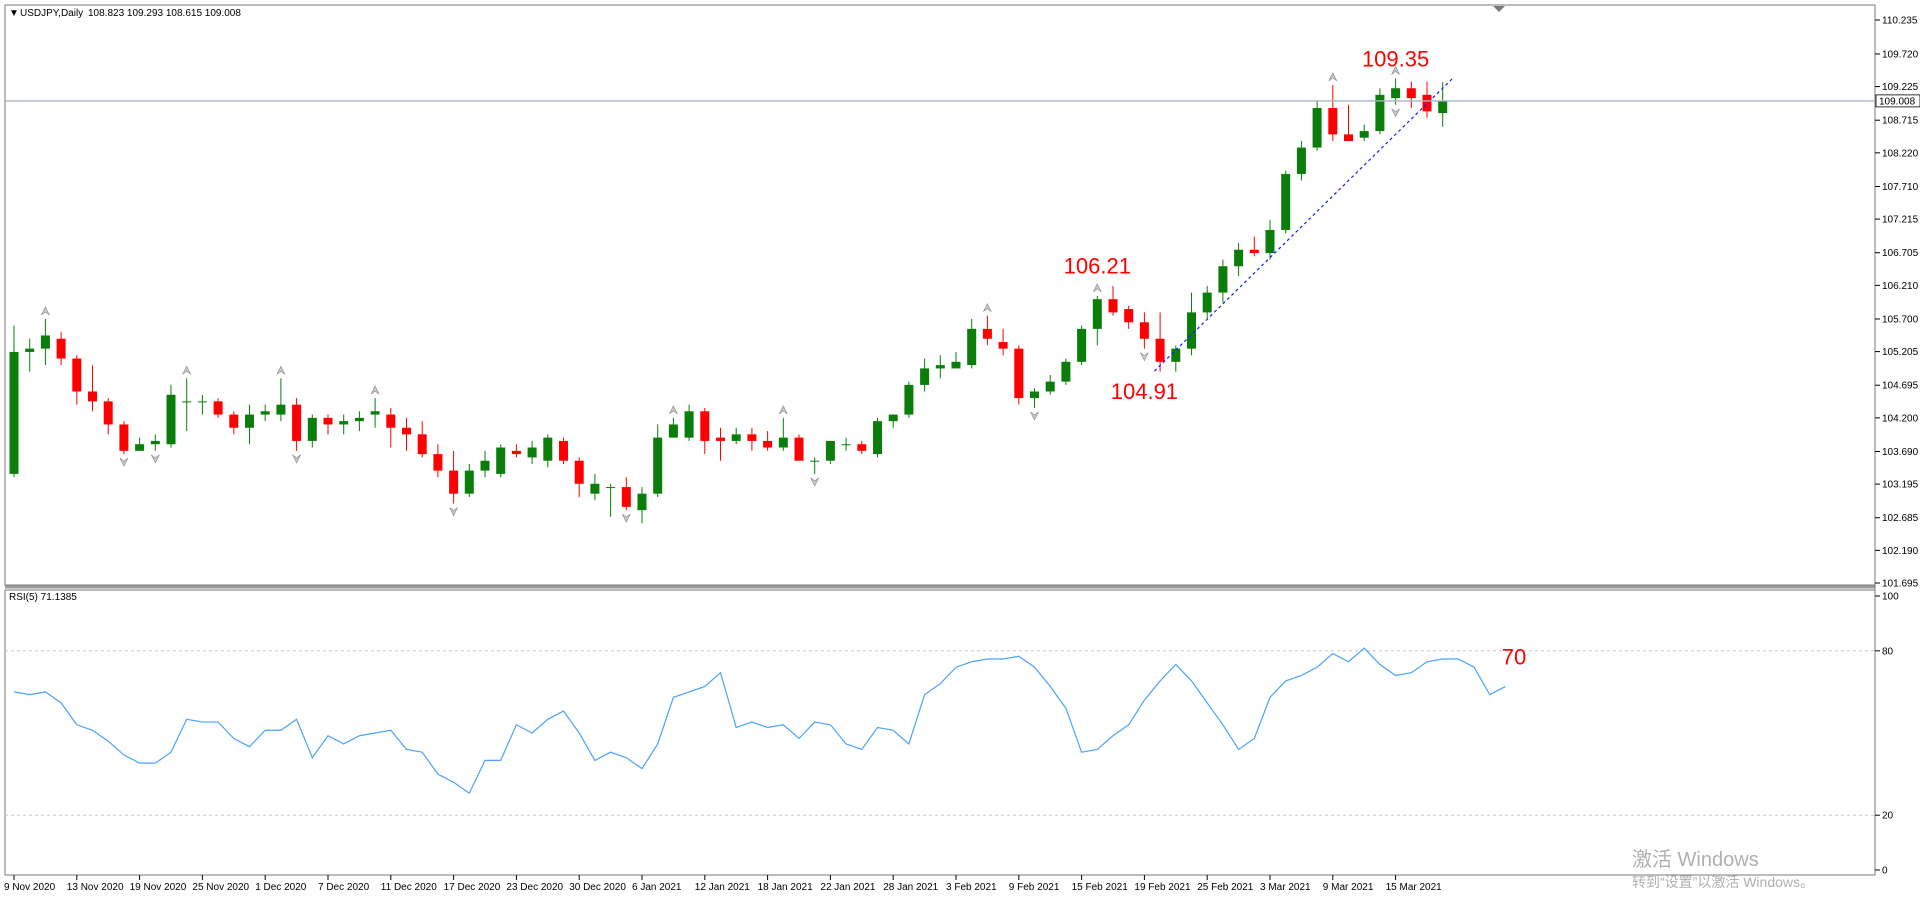  What do you see at coordinates (1285, 887) in the screenshot?
I see `time-tick-label: 3 Mar 2021` at bounding box center [1285, 887].